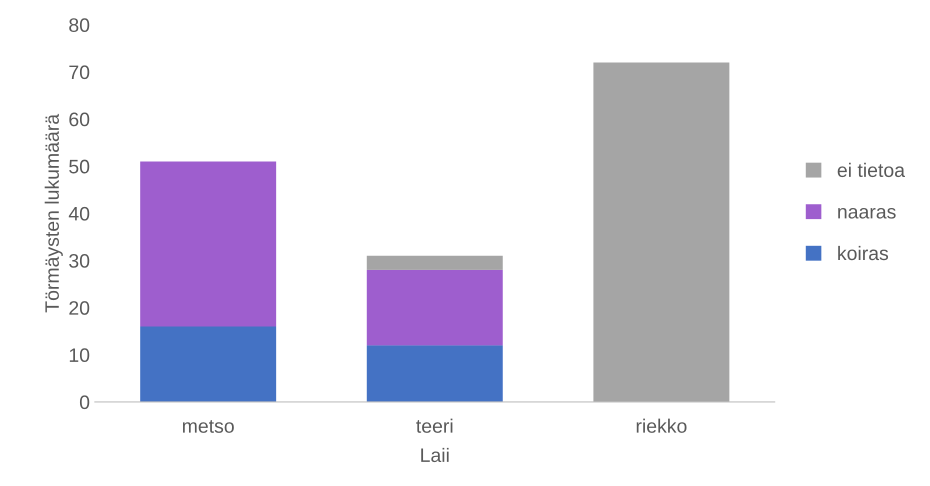  Describe the element at coordinates (79, 167) in the screenshot. I see `y-tick-label: 50` at that location.